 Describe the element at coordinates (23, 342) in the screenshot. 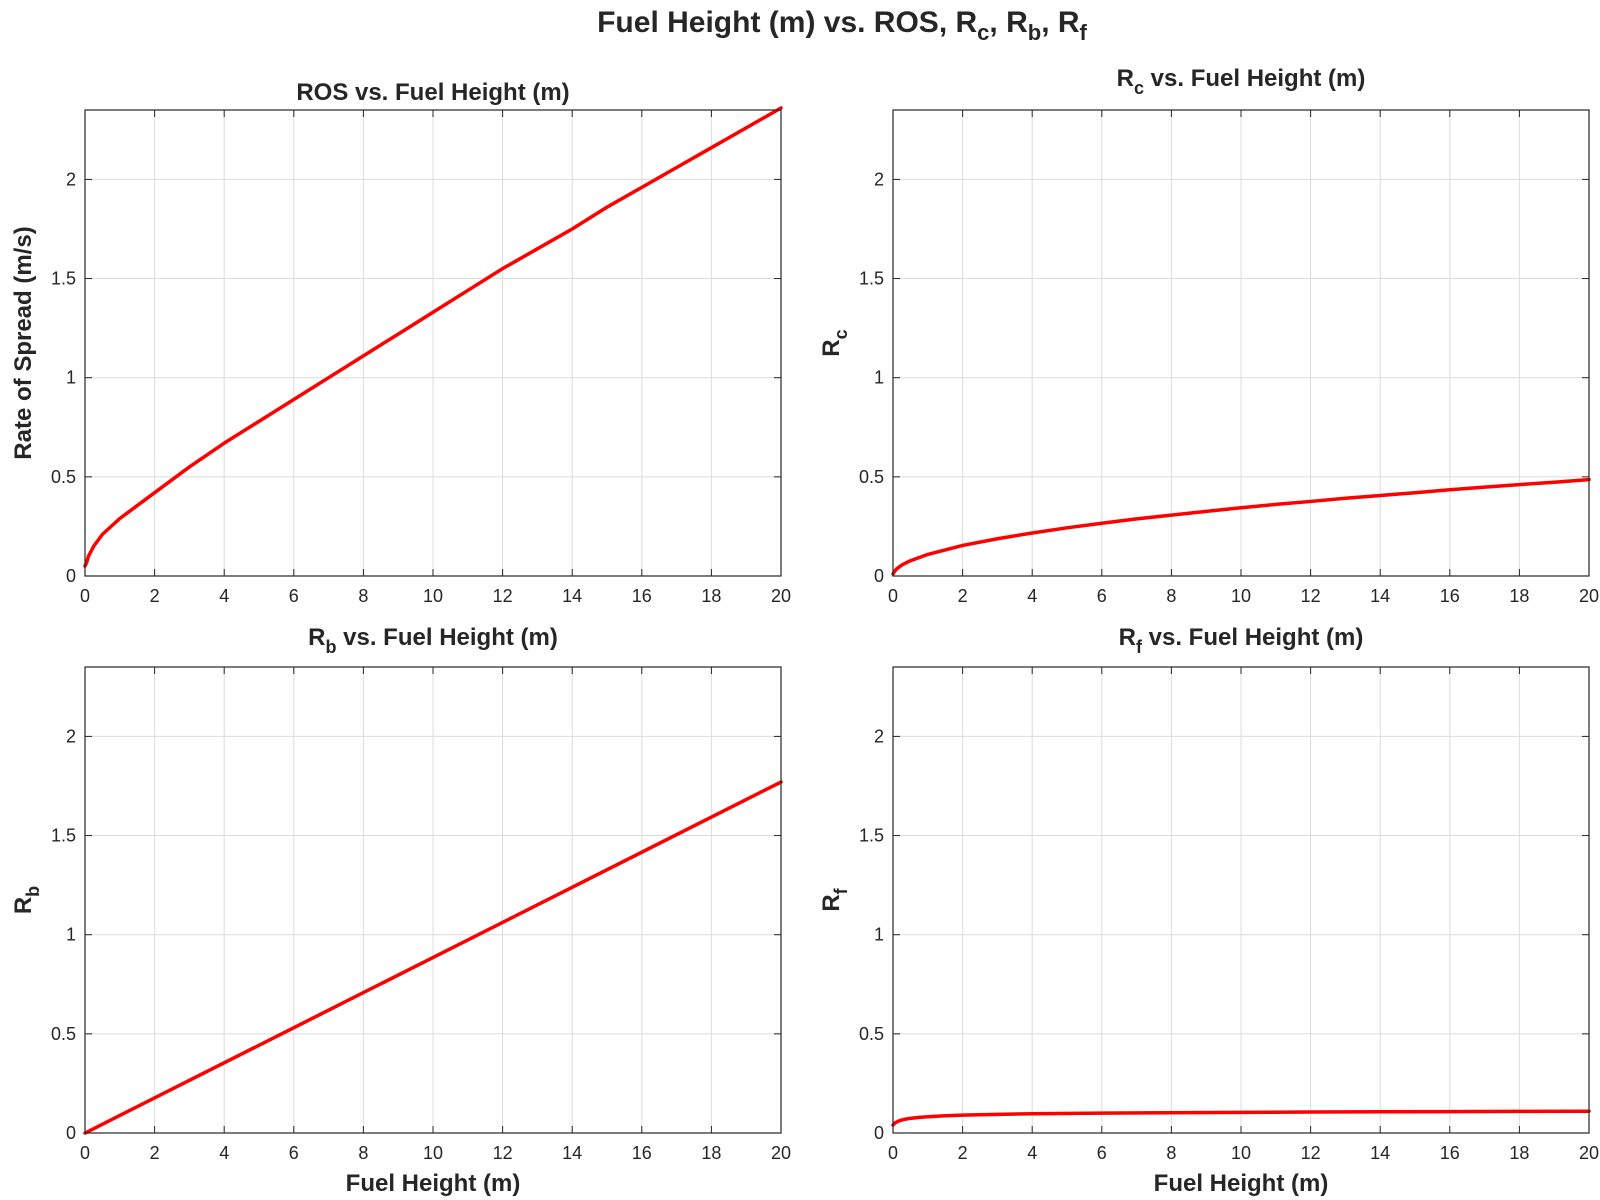

I see `y-axis-label: Rate of Spread (m/s)` at that location.